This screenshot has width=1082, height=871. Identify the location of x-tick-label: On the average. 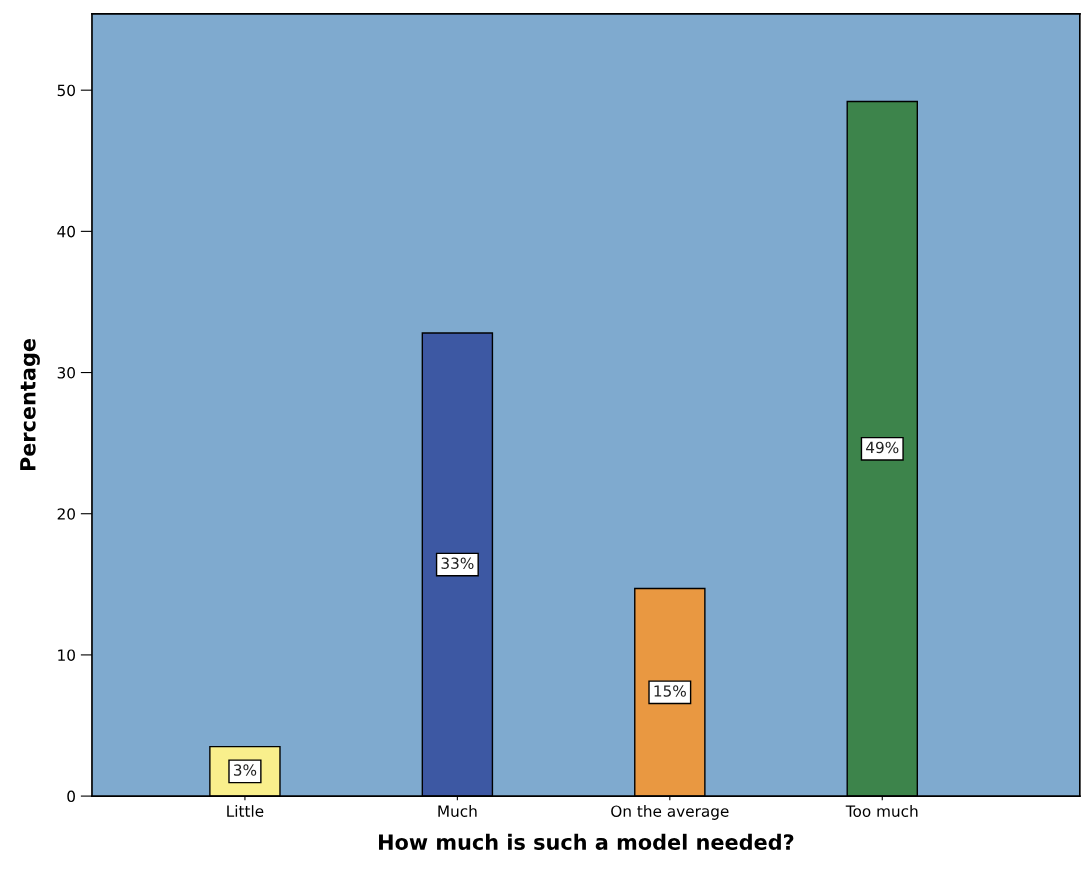
(670, 812).